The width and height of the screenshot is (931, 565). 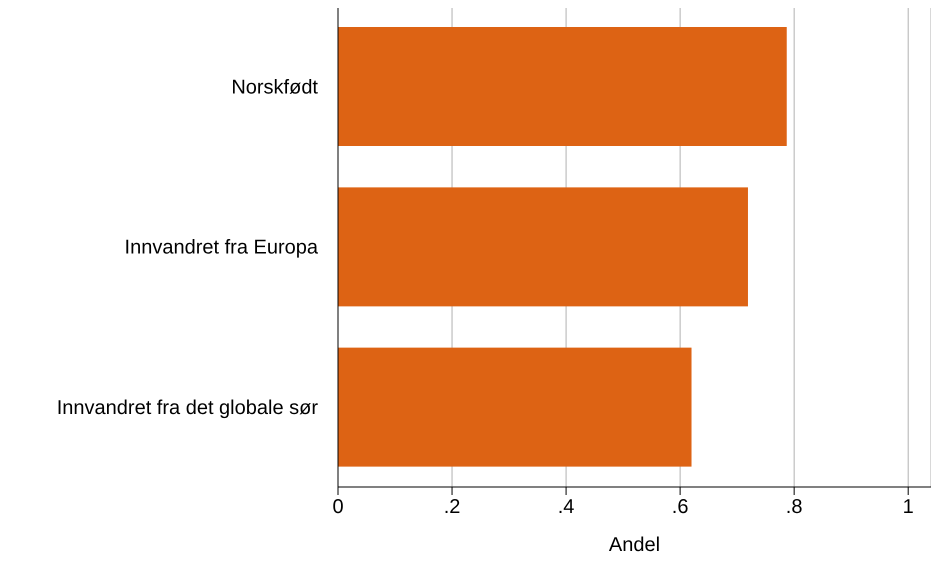 I want to click on x-tick-label: .4, so click(x=566, y=507).